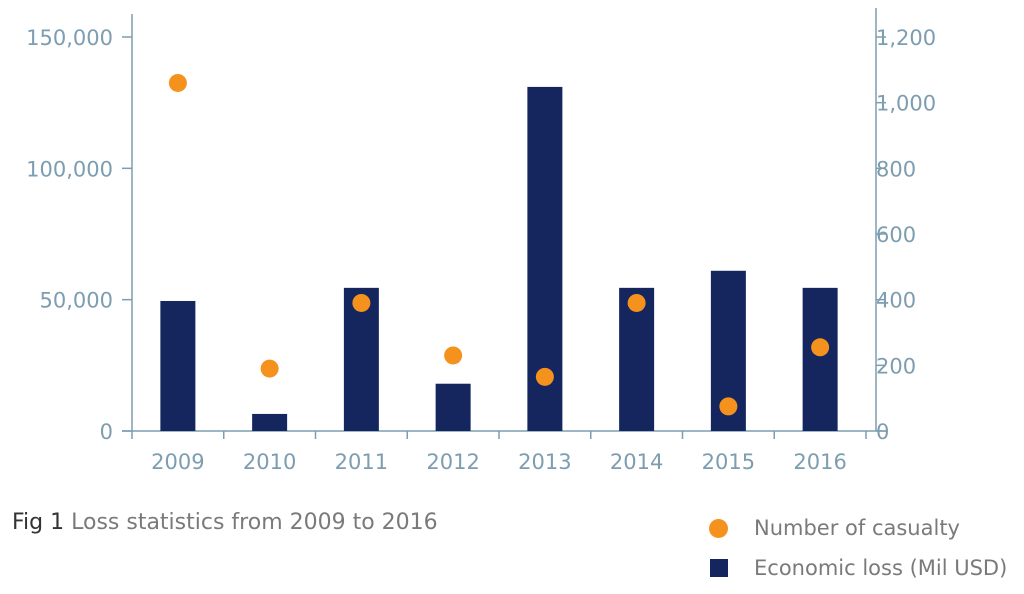 This screenshot has width=1024, height=594. I want to click on y-right-tick-label: 200, so click(896, 366).